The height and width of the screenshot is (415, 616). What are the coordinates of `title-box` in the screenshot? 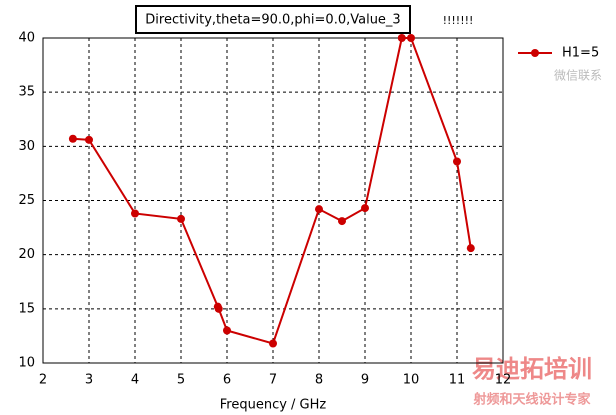 It's located at (273, 19).